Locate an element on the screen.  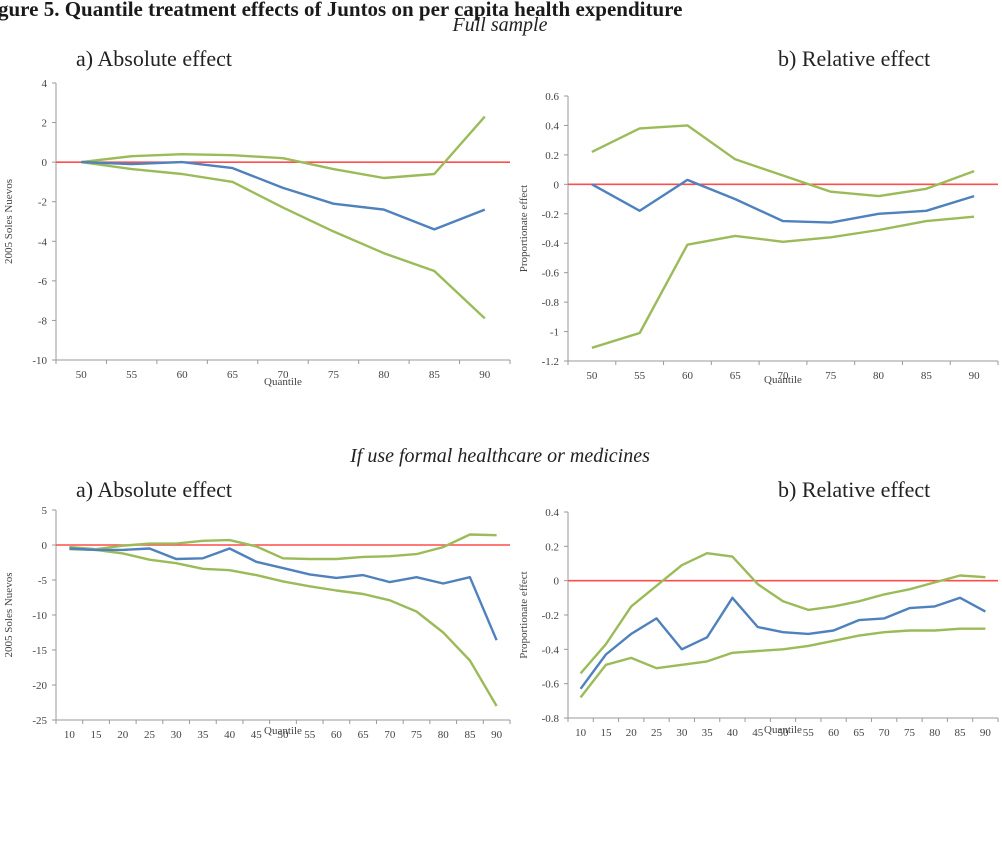
x-tick-label: 65 is located at coordinates (364, 735).